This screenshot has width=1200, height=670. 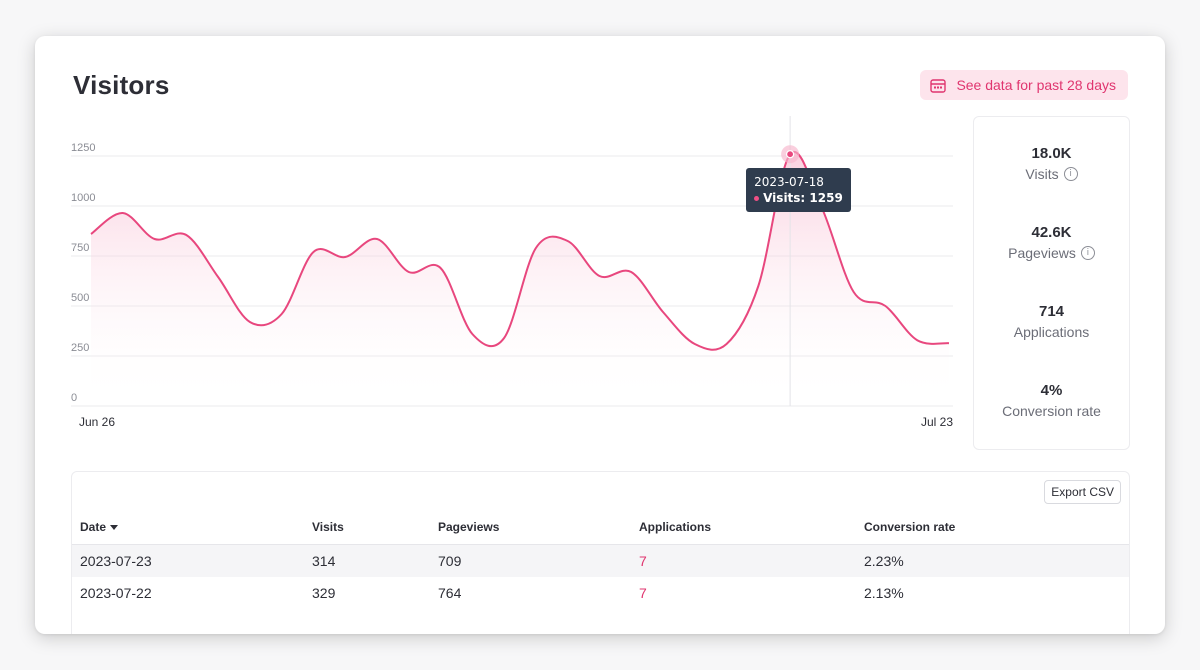 I want to click on cell-visits: 314, so click(x=374, y=560).